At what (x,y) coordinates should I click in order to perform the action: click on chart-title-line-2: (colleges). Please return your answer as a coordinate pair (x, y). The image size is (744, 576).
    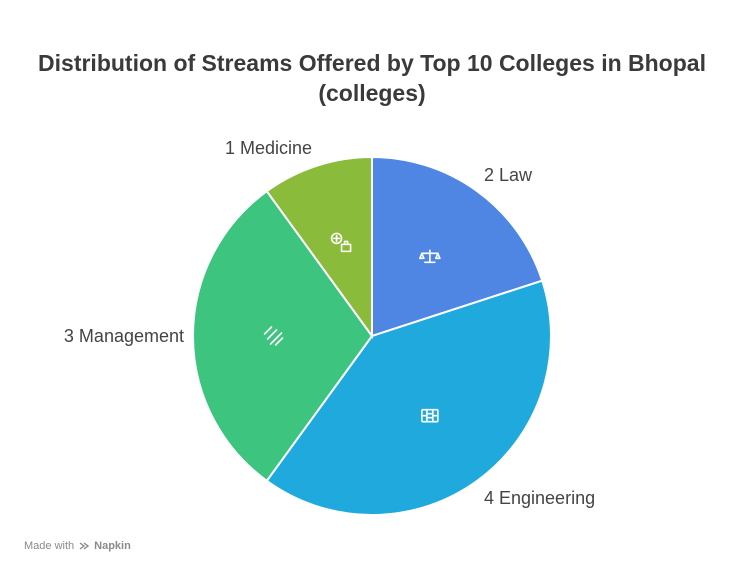
    Looking at the image, I should click on (372, 93).